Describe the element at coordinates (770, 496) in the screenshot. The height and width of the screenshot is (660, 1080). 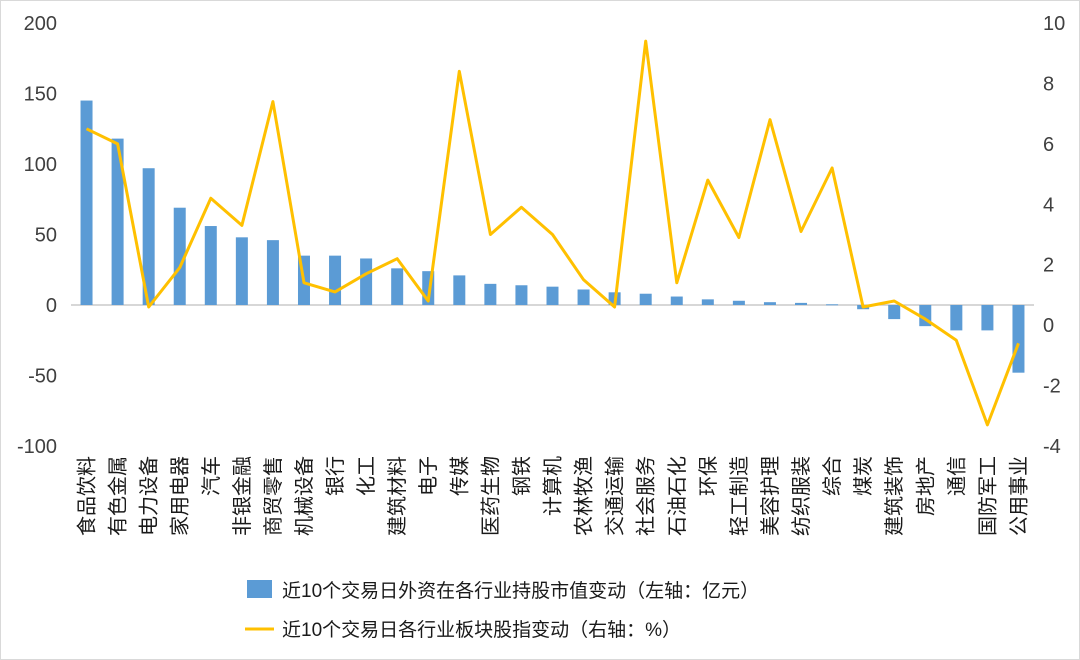
I see `category-label: 美容护理` at that location.